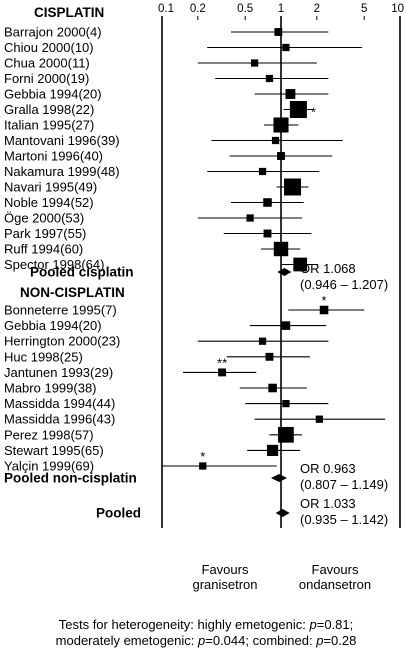  I want to click on study-label: Park 1997(55), so click(45, 233).